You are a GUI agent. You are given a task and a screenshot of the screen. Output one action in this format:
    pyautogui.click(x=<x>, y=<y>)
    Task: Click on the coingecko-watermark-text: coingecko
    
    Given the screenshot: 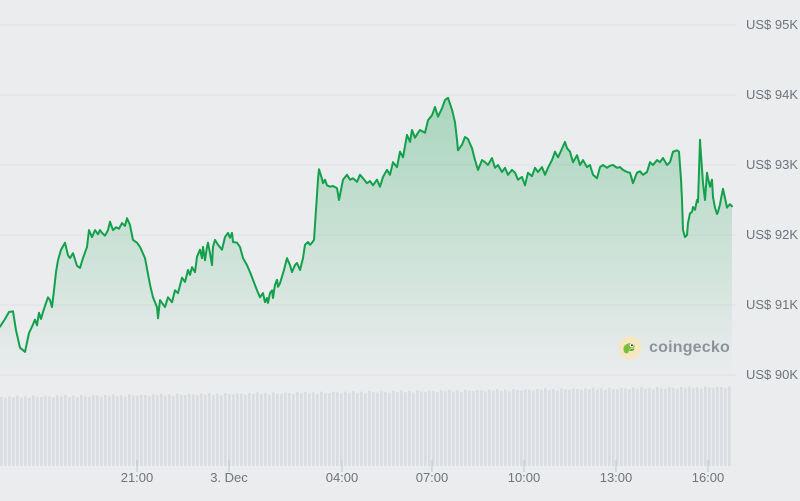 What is the action you would take?
    pyautogui.click(x=689, y=347)
    